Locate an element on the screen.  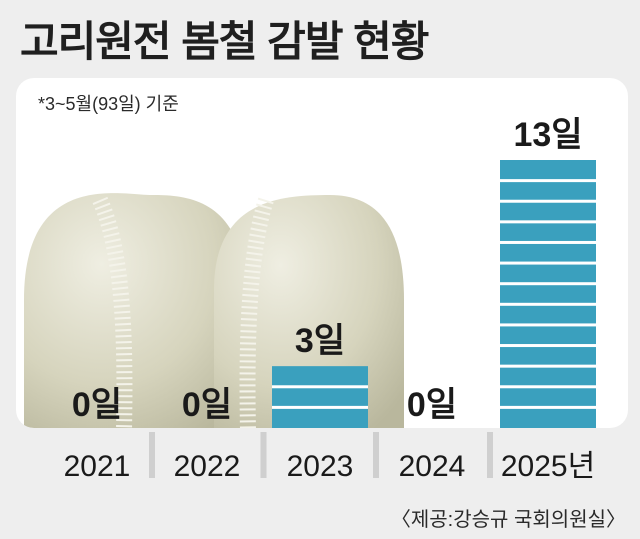
value-label-1: 0일 is located at coordinates (207, 405).